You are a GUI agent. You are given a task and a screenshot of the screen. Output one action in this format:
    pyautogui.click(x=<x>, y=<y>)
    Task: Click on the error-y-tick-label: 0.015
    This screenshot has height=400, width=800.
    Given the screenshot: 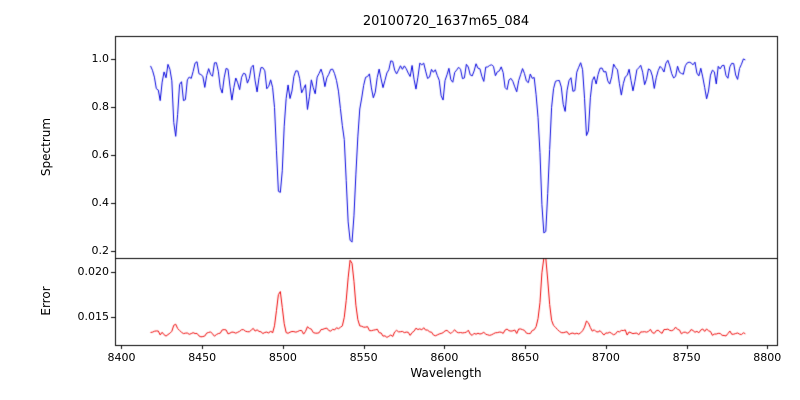 What is the action you would take?
    pyautogui.click(x=93, y=316)
    